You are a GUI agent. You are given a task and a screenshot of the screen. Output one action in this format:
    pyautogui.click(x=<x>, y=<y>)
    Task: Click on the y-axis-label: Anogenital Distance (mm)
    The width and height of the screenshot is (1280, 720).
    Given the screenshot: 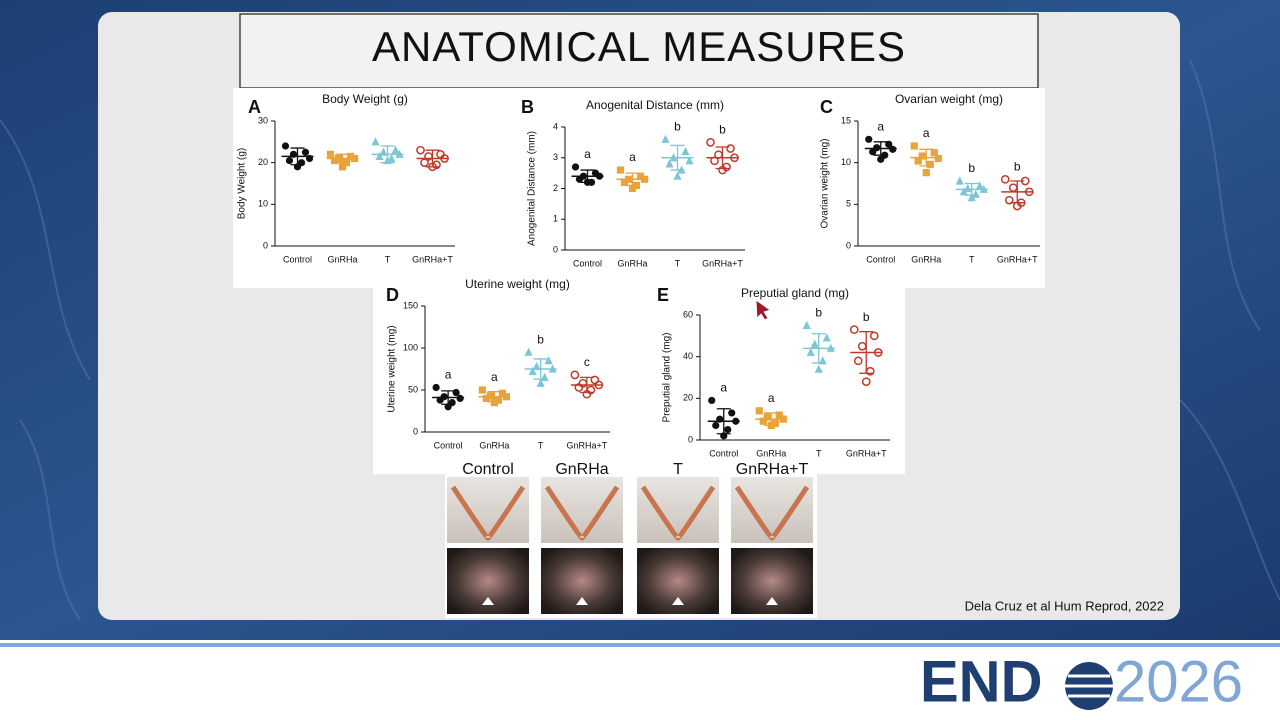 What is the action you would take?
    pyautogui.click(x=532, y=188)
    